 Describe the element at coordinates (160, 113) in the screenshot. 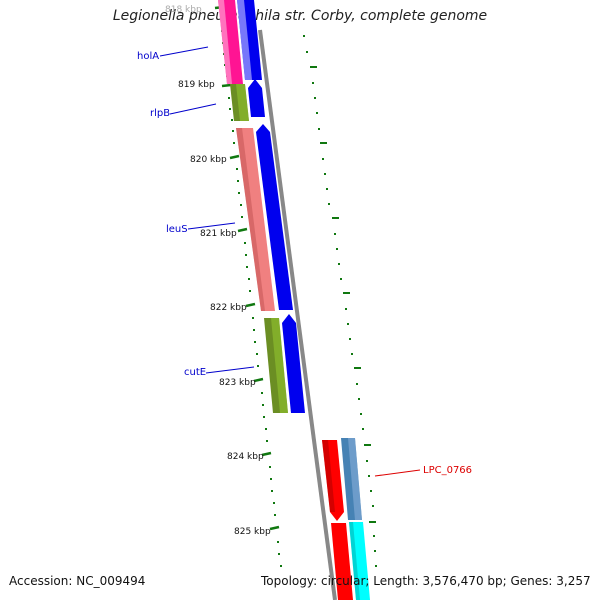

I see `gene-label-rlpB: rlpB` at that location.